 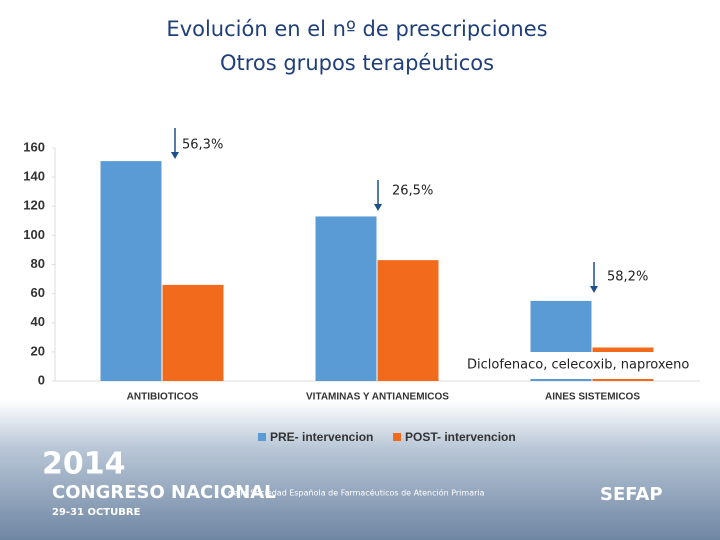 What do you see at coordinates (631, 494) in the screenshot?
I see `footer-logo: SEFAP` at bounding box center [631, 494].